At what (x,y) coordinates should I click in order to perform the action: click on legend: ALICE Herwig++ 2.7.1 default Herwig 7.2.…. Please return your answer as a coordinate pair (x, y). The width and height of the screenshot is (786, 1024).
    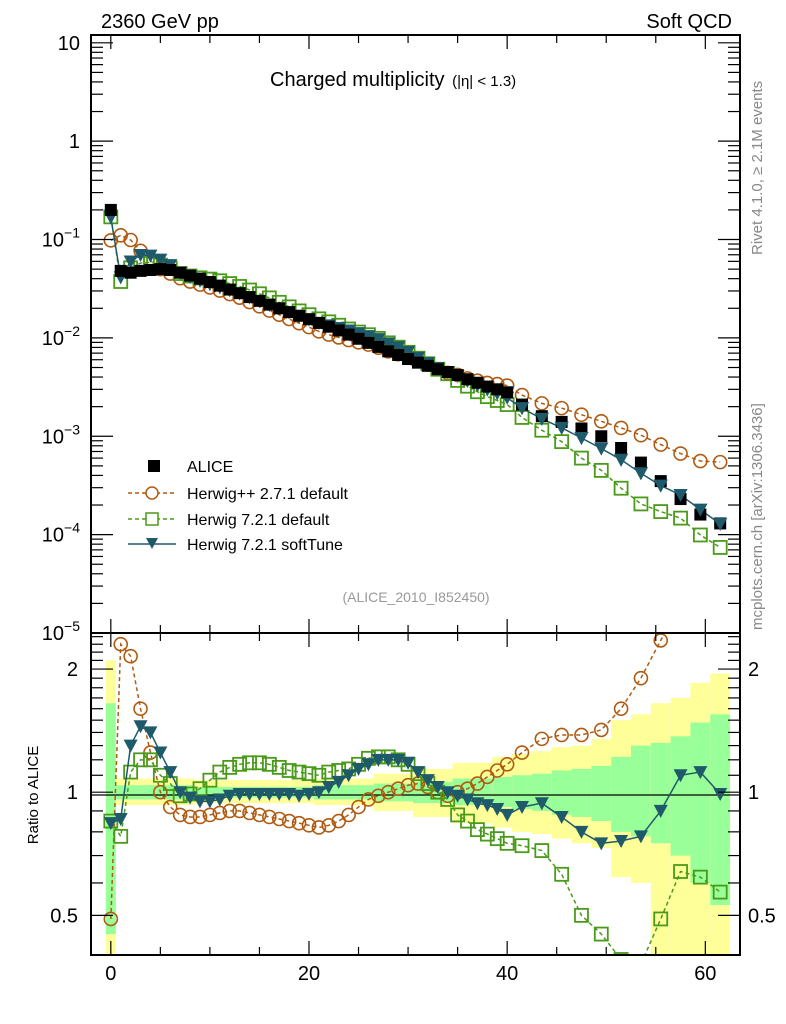
    Looking at the image, I should click on (238, 506).